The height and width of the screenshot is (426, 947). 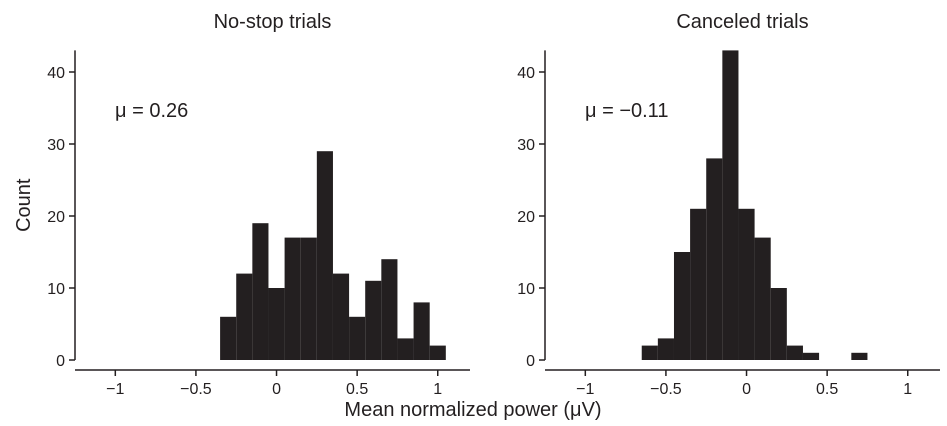 What do you see at coordinates (742, 22) in the screenshot?
I see `chart-title: Canceled trials` at bounding box center [742, 22].